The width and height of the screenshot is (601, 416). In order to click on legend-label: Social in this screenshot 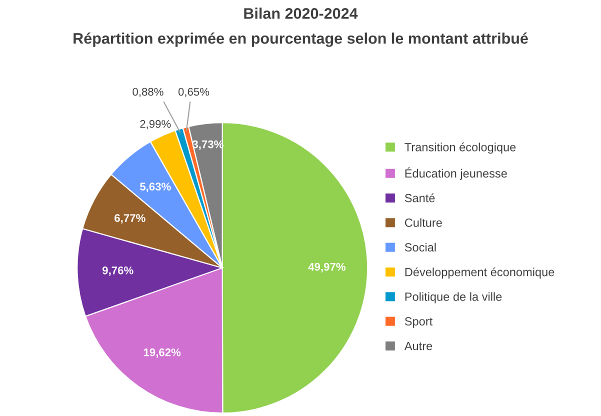, I will do `click(420, 247)`.